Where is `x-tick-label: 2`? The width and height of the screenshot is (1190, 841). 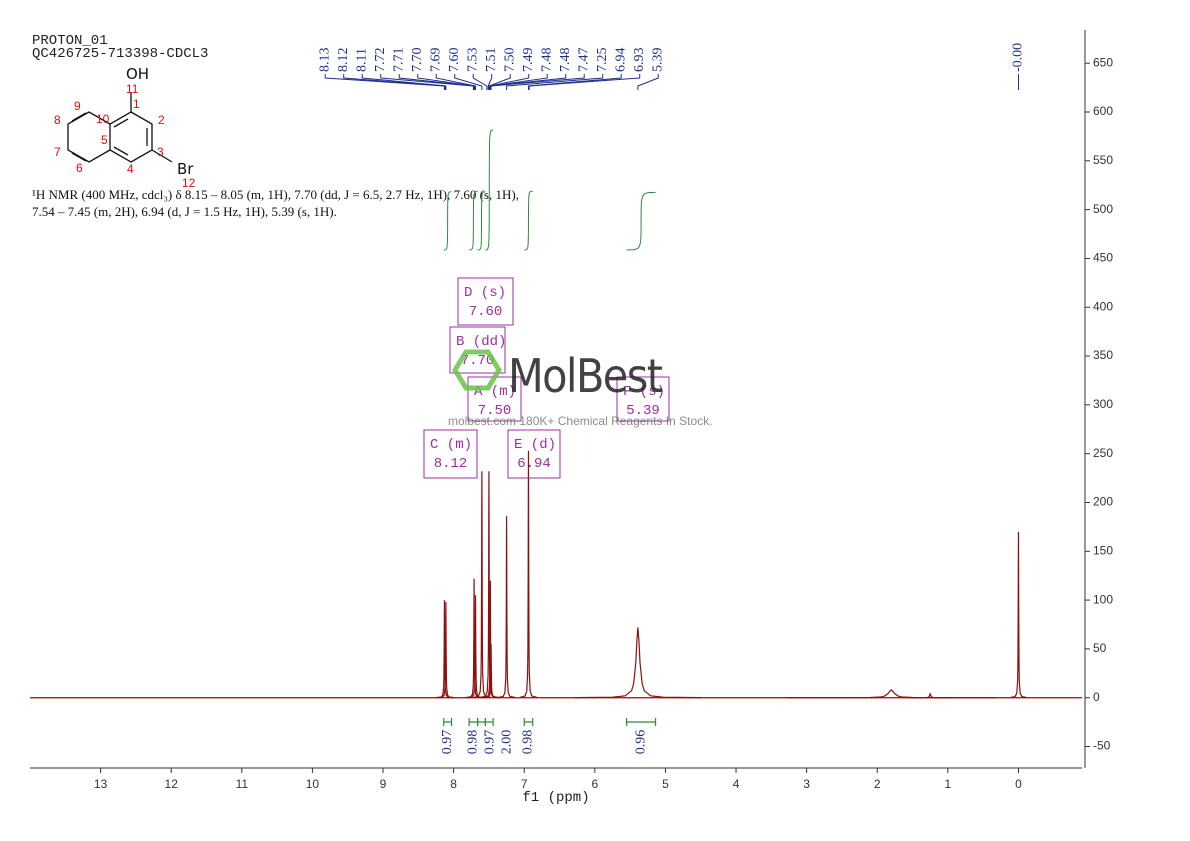 x-tick-label: 2 is located at coordinates (877, 784).